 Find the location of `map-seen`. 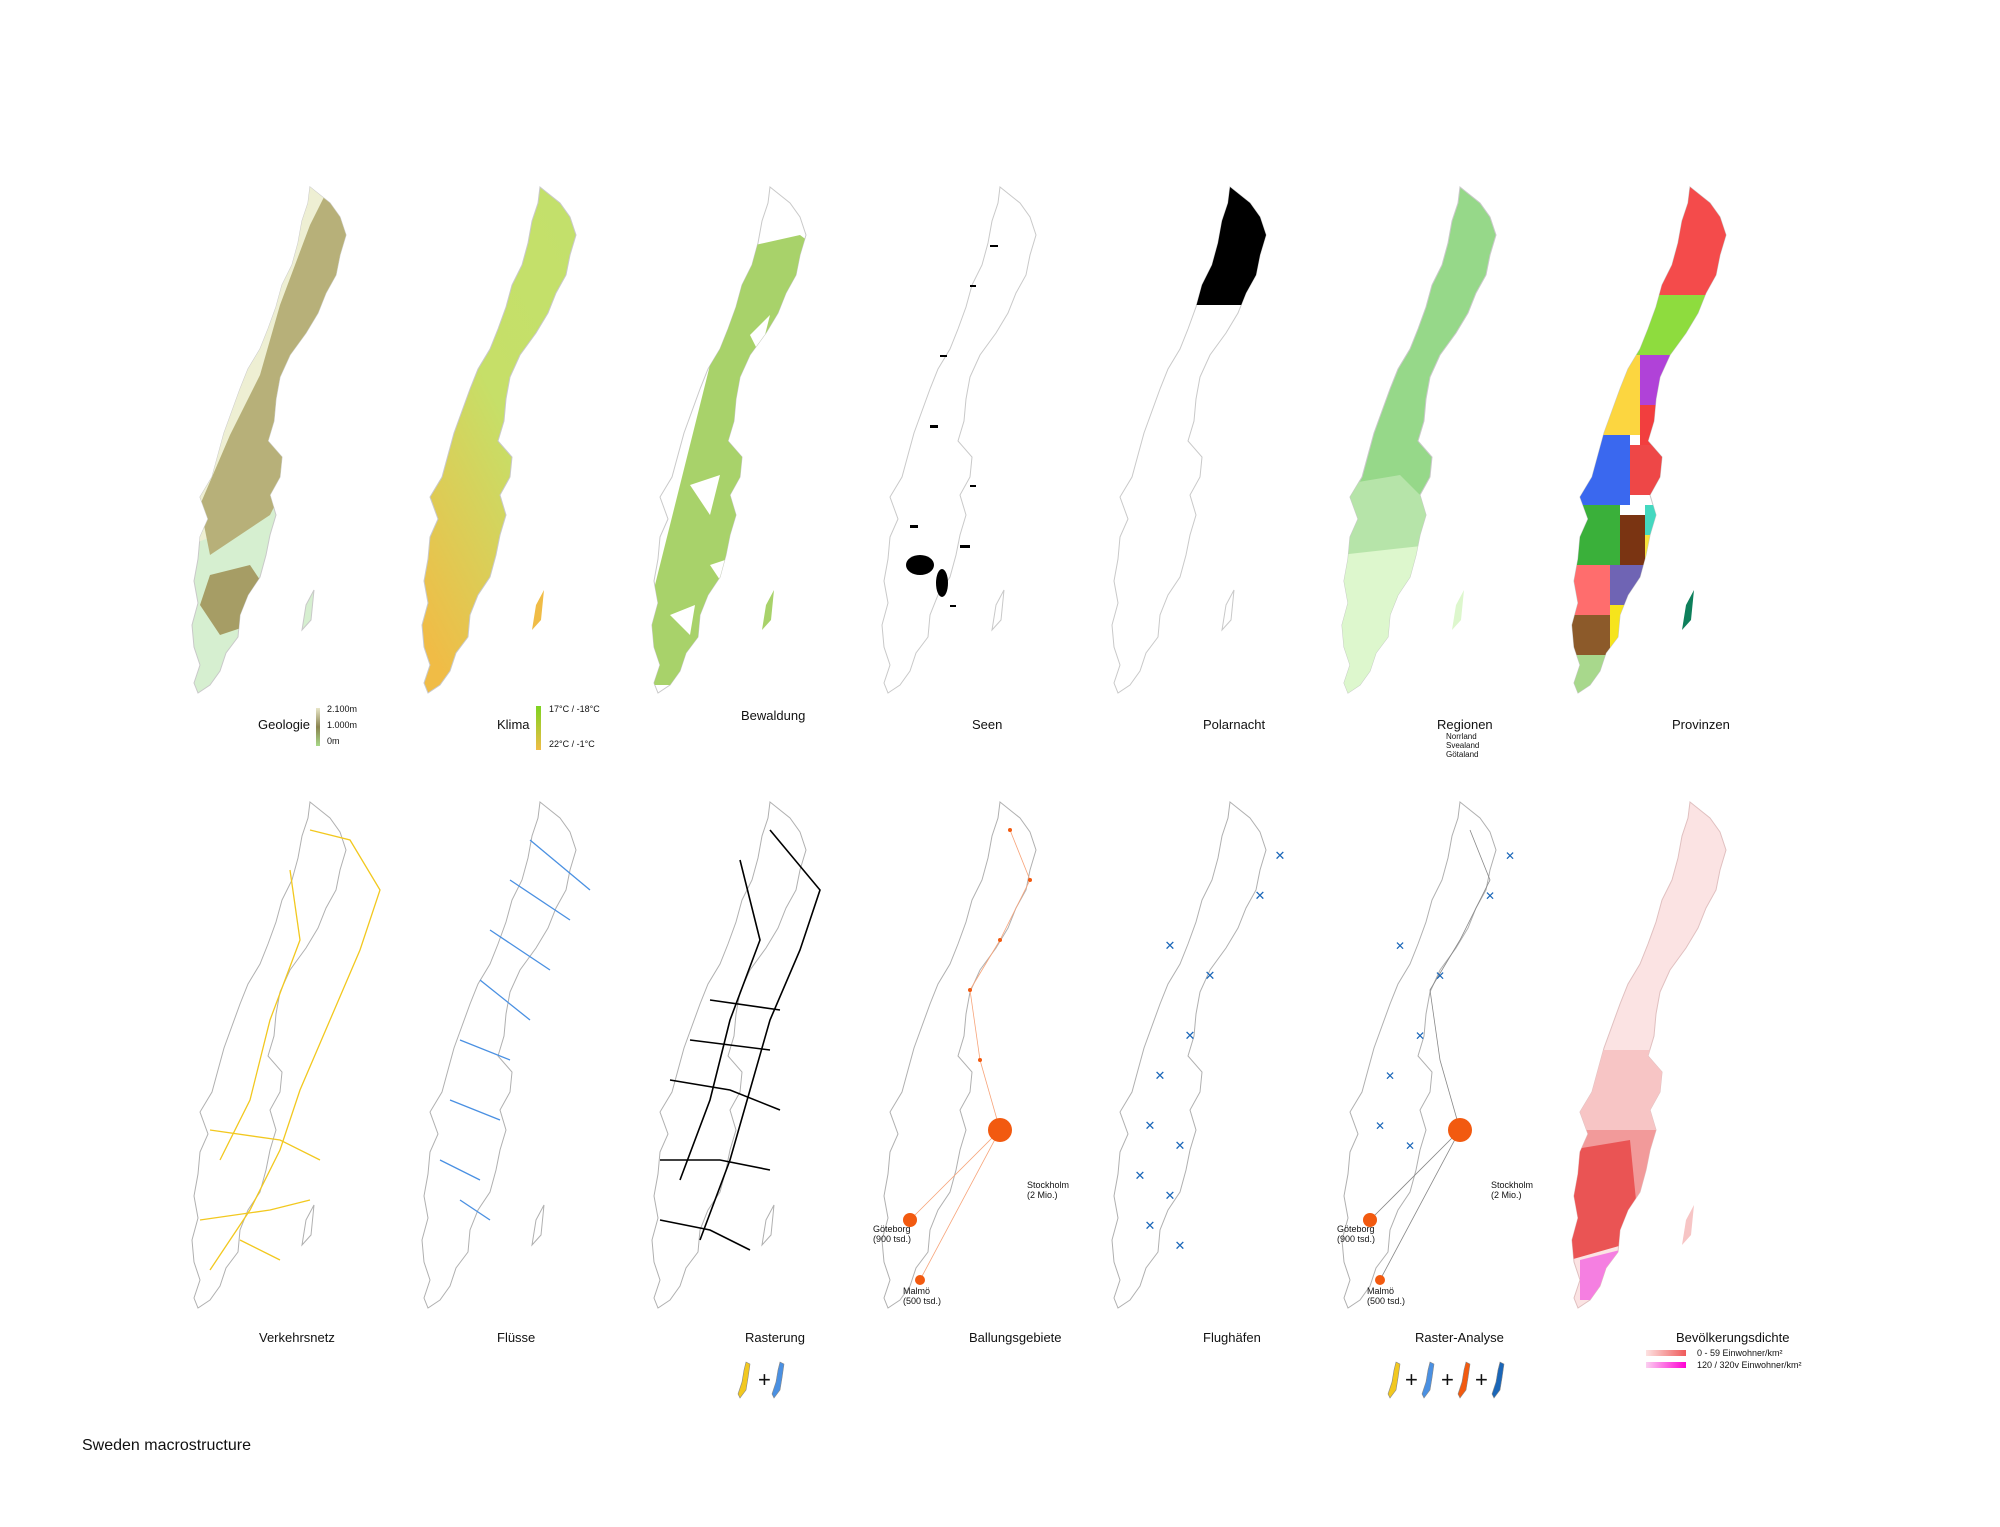

map-seen is located at coordinates (990, 445).